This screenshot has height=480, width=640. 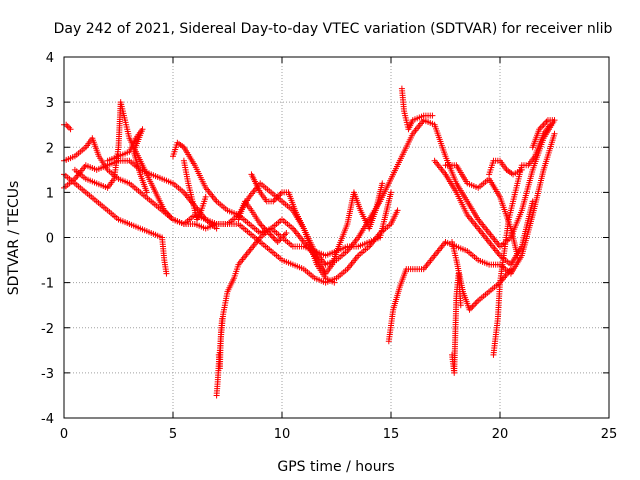 What do you see at coordinates (50, 193) in the screenshot?
I see `y-tick-label: 1` at bounding box center [50, 193].